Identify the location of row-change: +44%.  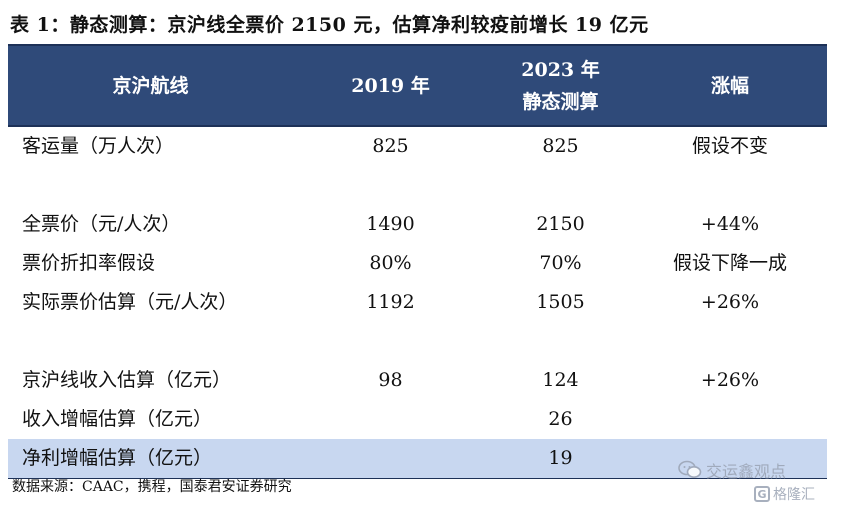
(730, 224).